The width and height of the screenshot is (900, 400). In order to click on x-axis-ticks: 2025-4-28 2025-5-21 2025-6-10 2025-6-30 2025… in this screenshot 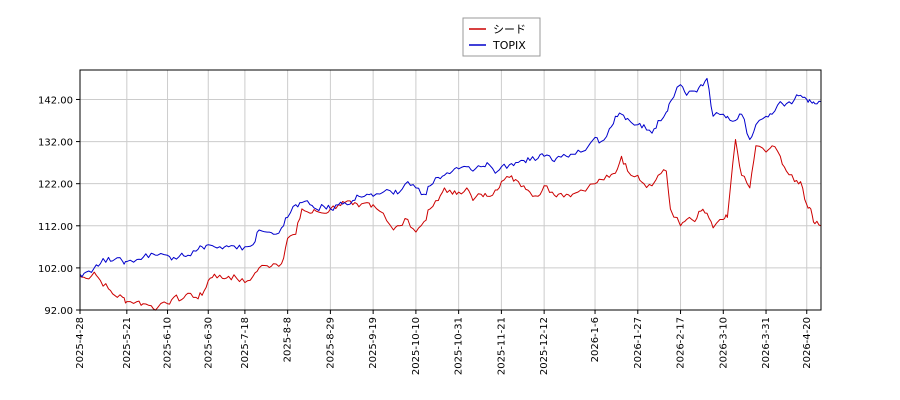, I will do `click(444, 342)`.